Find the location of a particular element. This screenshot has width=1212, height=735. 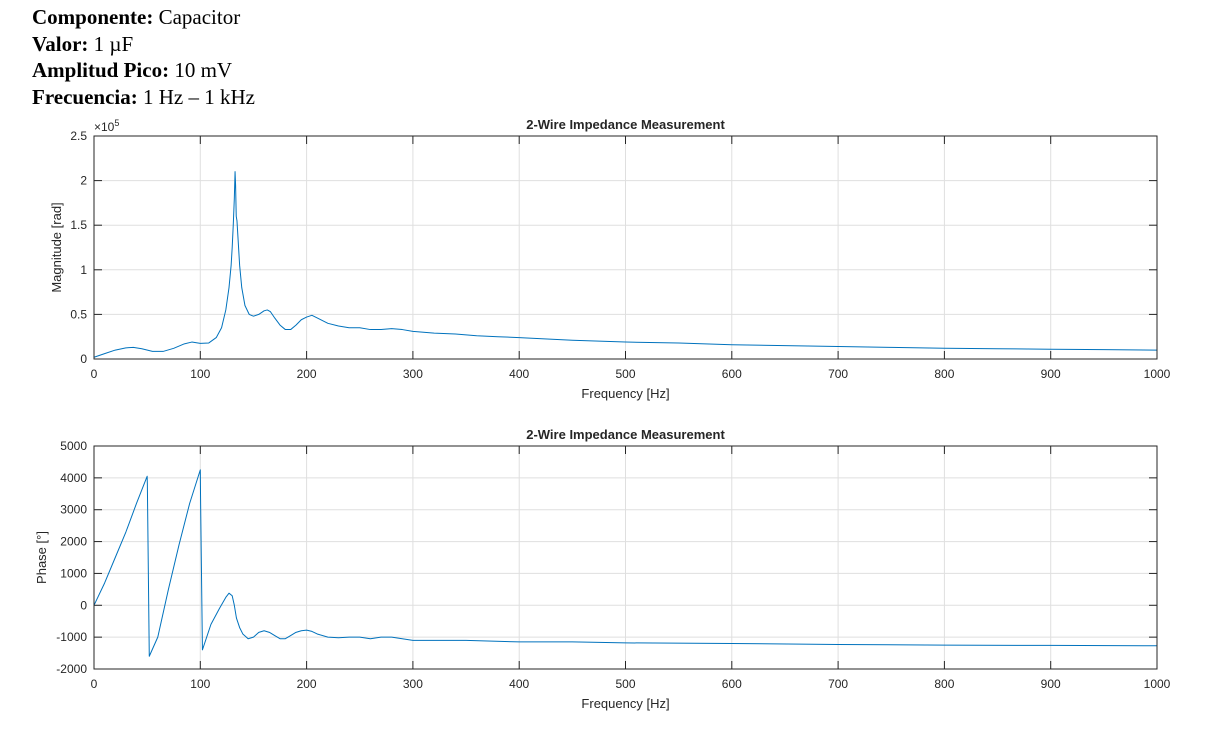

phase-xtick-label-9: 900 is located at coordinates (1051, 684).